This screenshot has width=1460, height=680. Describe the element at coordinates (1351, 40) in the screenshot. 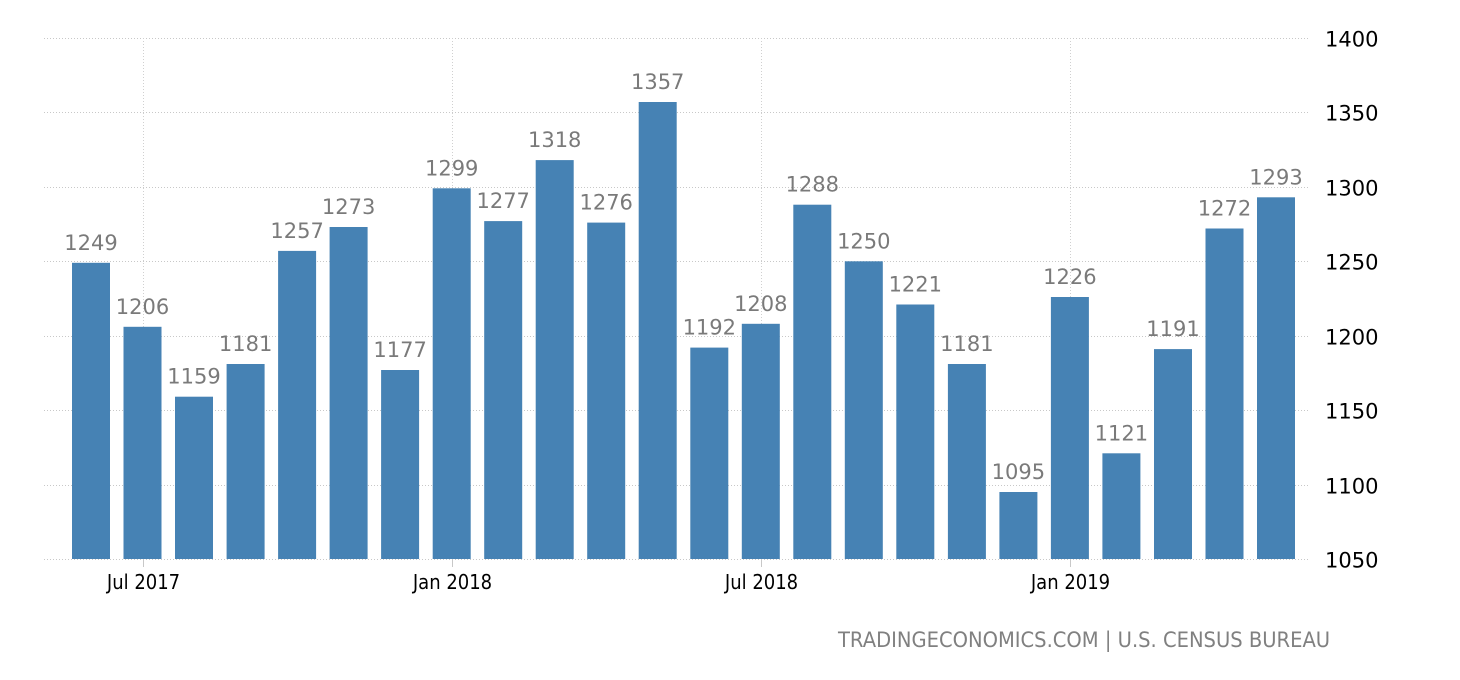

I see `y-tick-label: 1400` at that location.